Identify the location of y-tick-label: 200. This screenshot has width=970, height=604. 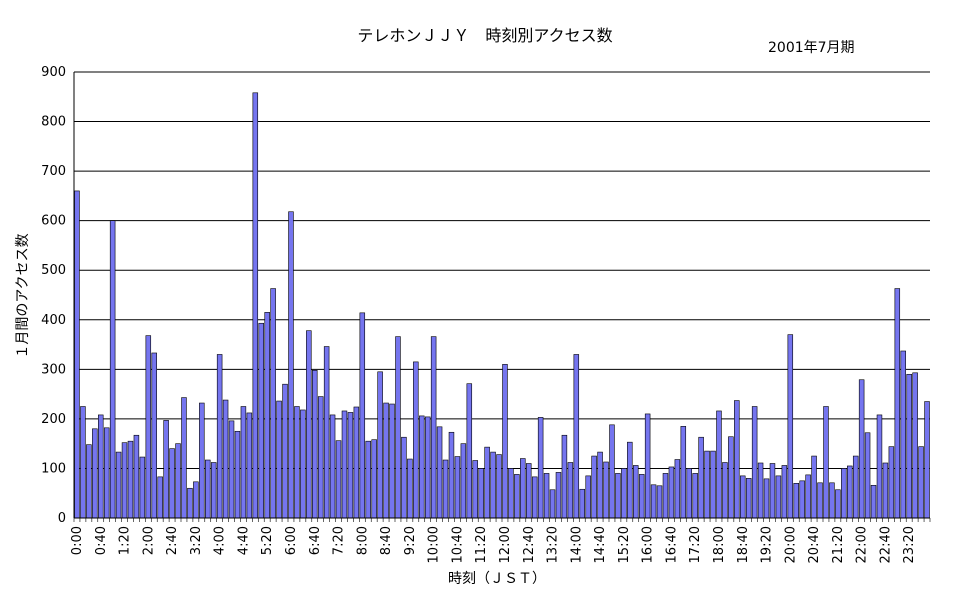
(53, 419).